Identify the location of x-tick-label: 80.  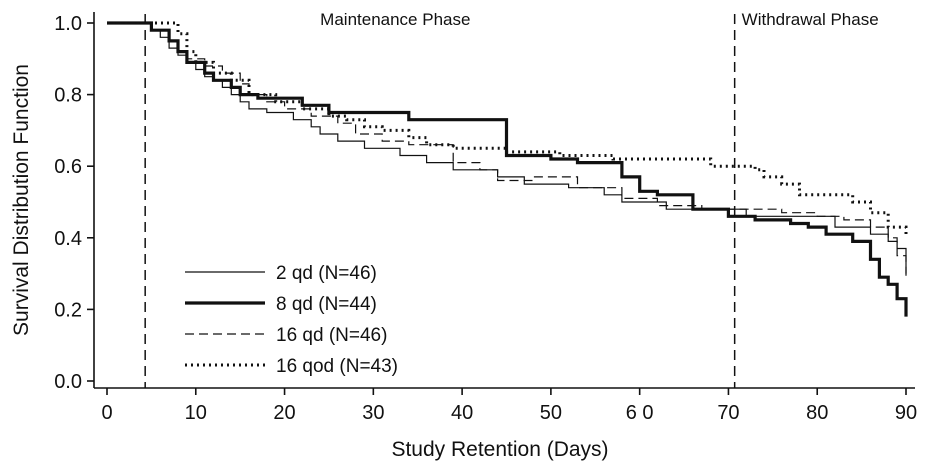
(817, 413).